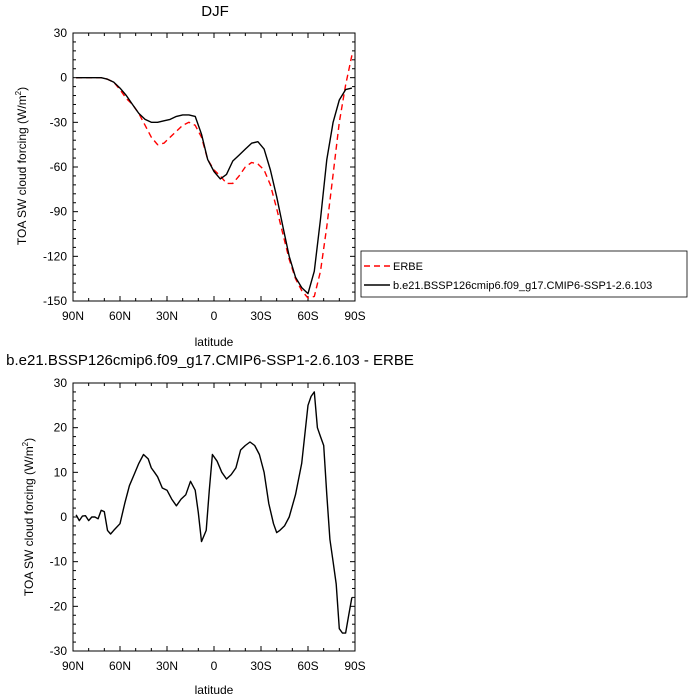  I want to click on chart-1-xtick-label: 90N, so click(73, 316).